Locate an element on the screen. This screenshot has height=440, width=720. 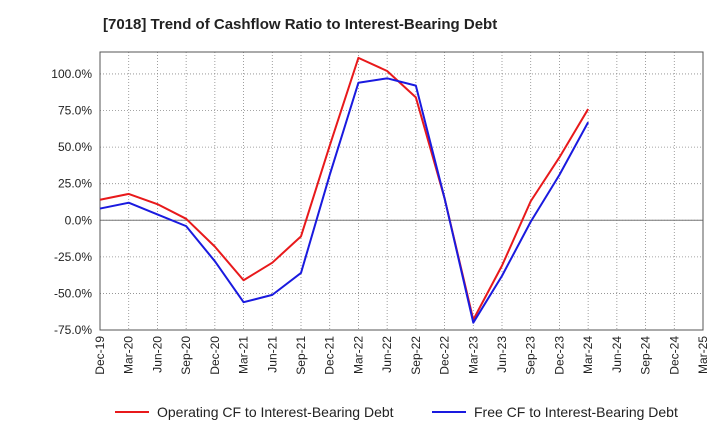
x-tick-label: Dec-21 is located at coordinates (330, 355).